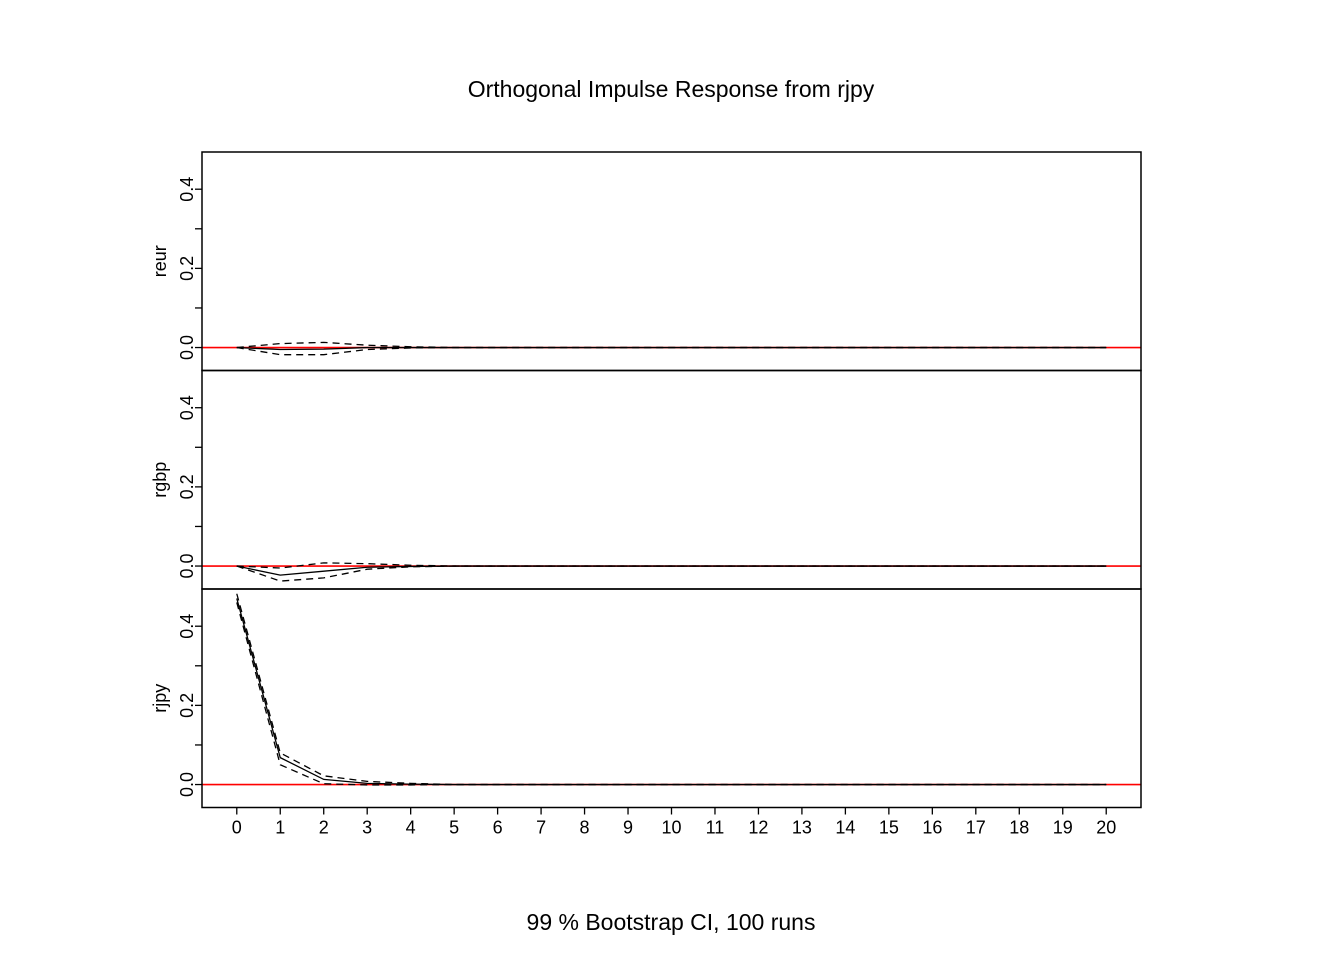  What do you see at coordinates (541, 828) in the screenshot?
I see `x-tick-label: 7` at bounding box center [541, 828].